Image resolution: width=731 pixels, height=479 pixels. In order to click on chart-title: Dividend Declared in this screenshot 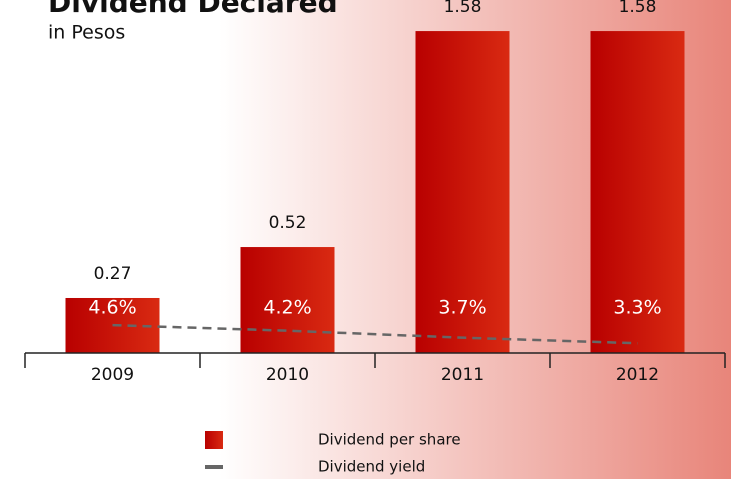, I will do `click(193, 9)`.